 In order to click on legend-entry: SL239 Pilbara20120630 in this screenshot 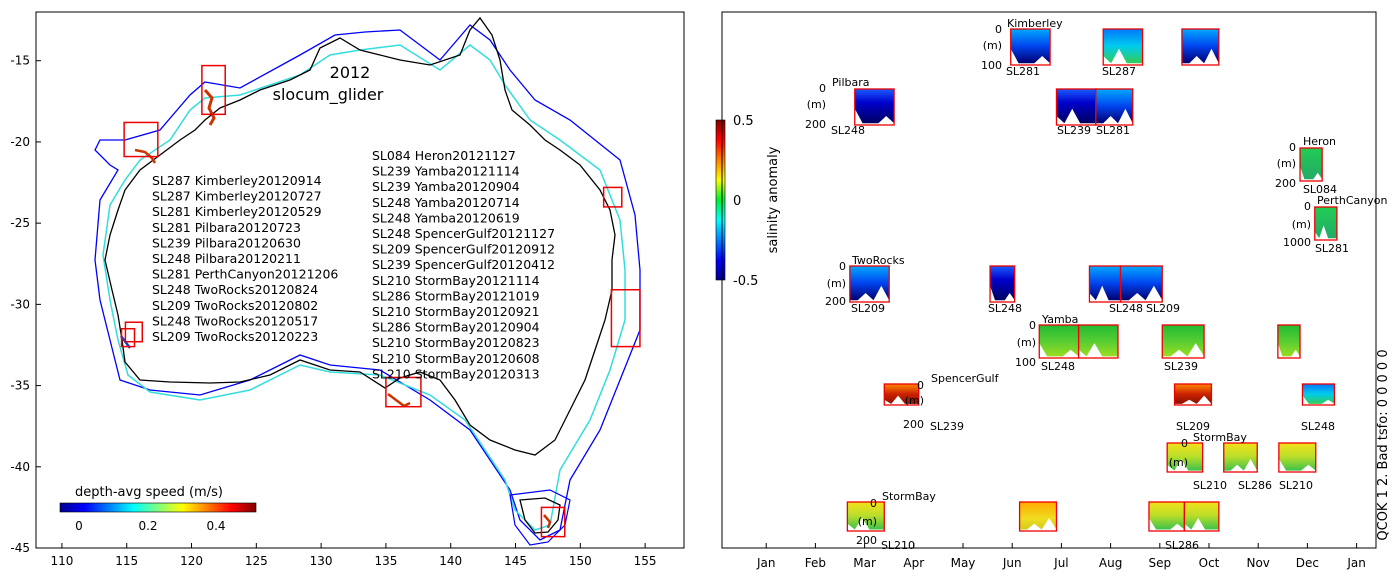, I will do `click(226, 242)`.